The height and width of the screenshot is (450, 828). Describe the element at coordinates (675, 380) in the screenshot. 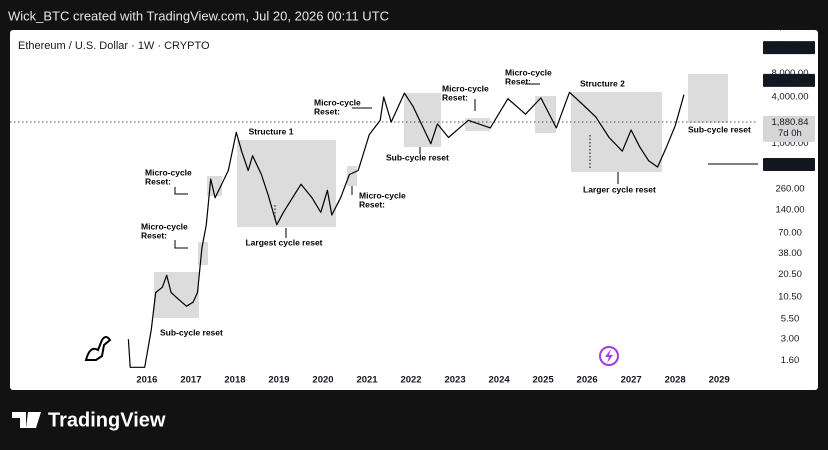

I see `x-tick-label: 2028` at that location.